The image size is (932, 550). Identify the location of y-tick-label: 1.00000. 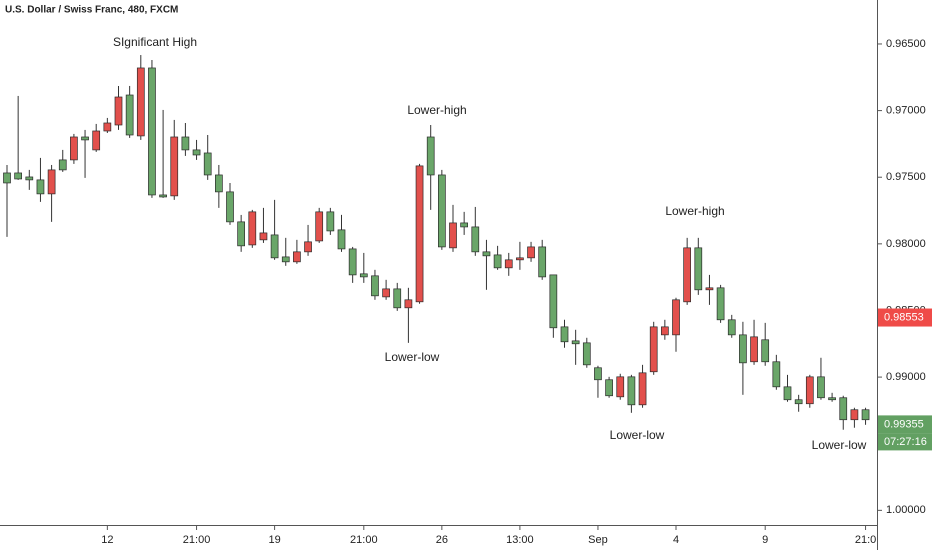
(906, 510).